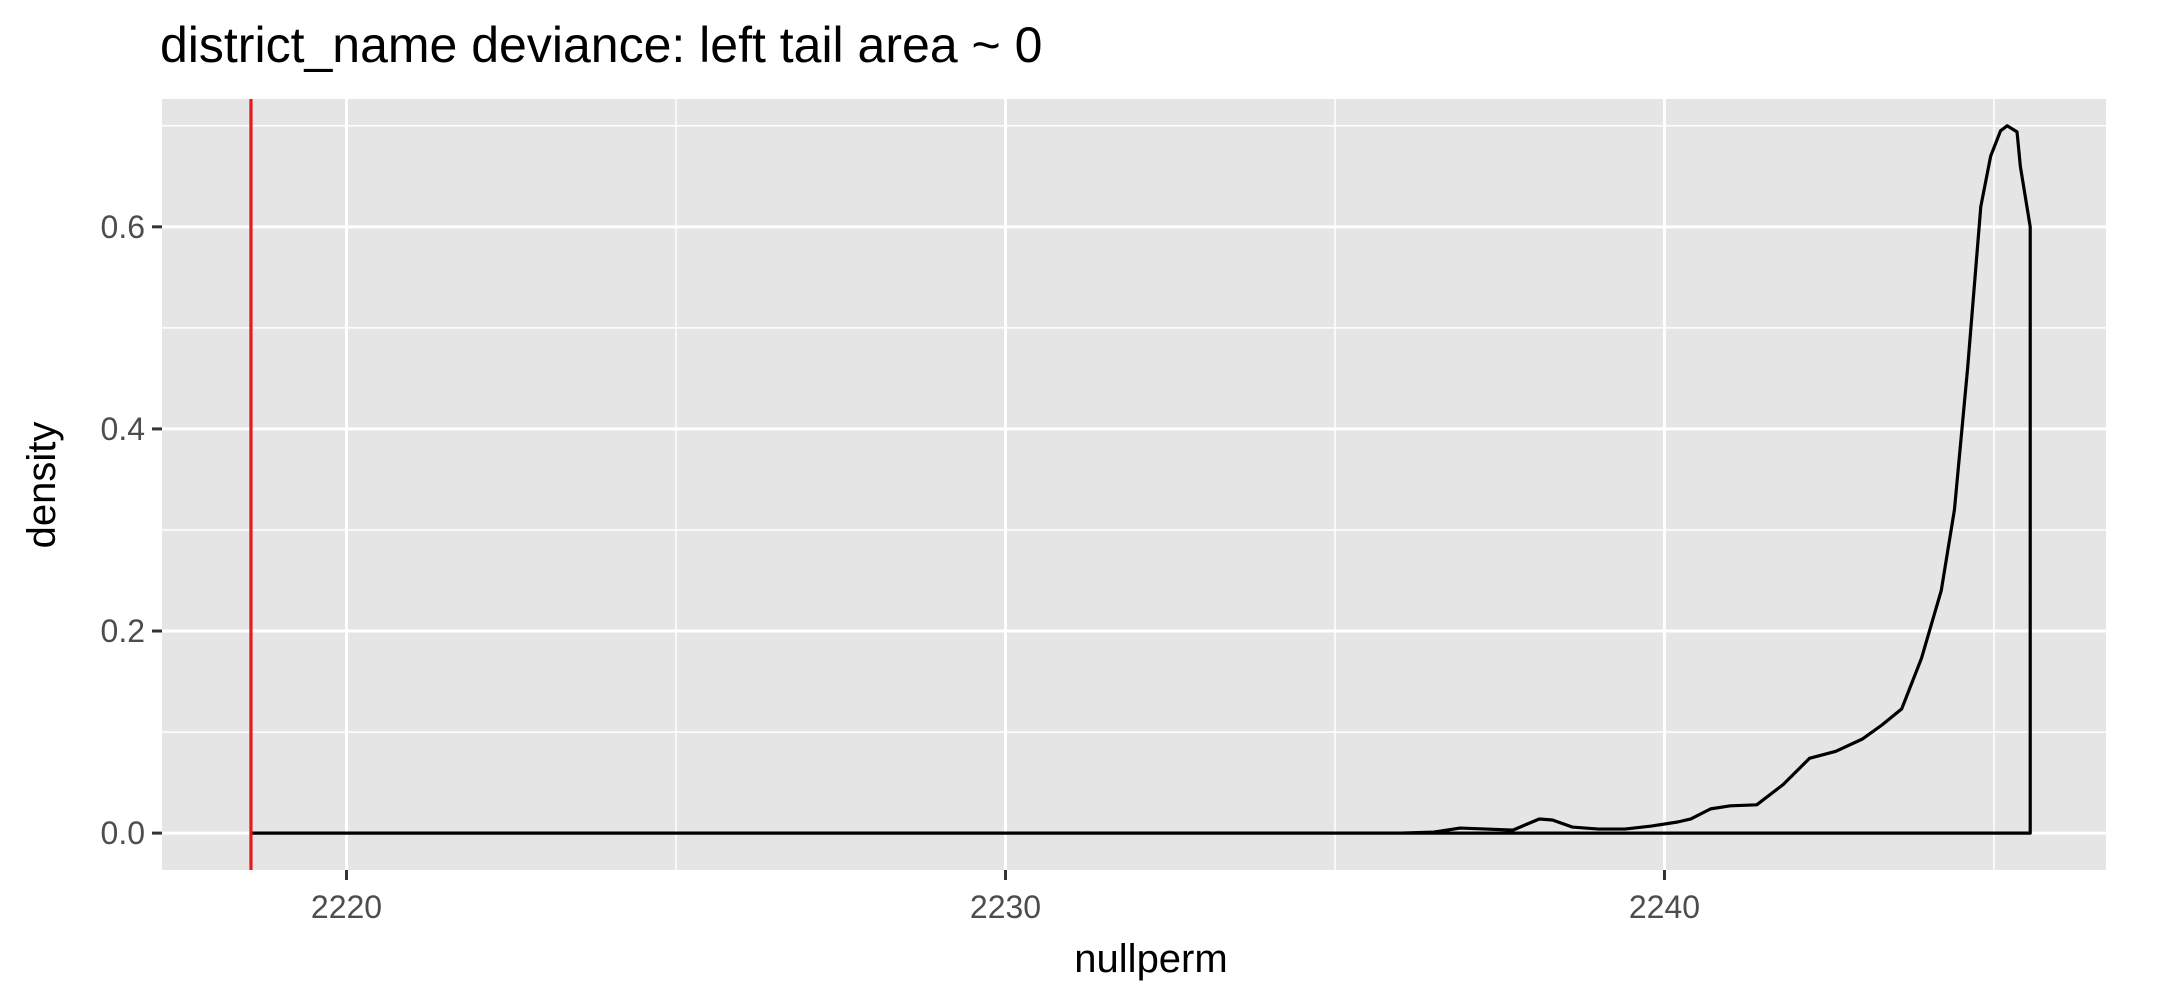  I want to click on y-axis: 0.0 0.2 0.4 0.6, so click(131, 530).